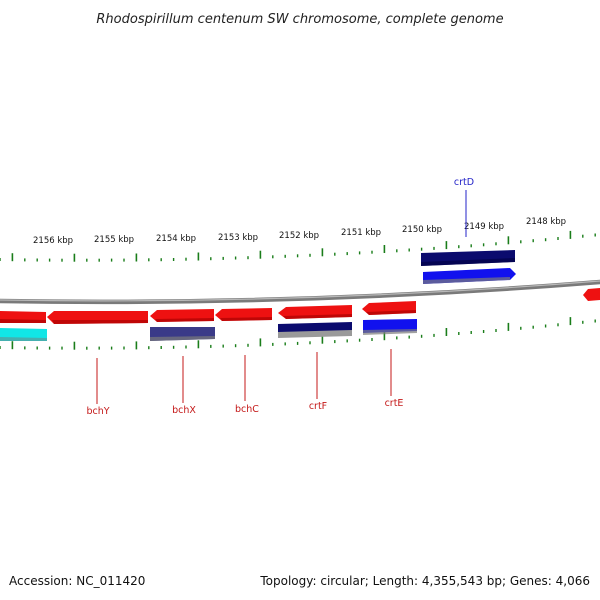 The width and height of the screenshot is (600, 600). Describe the element at coordinates (318, 406) in the screenshot. I see `gene-label-crtF: crtF` at that location.